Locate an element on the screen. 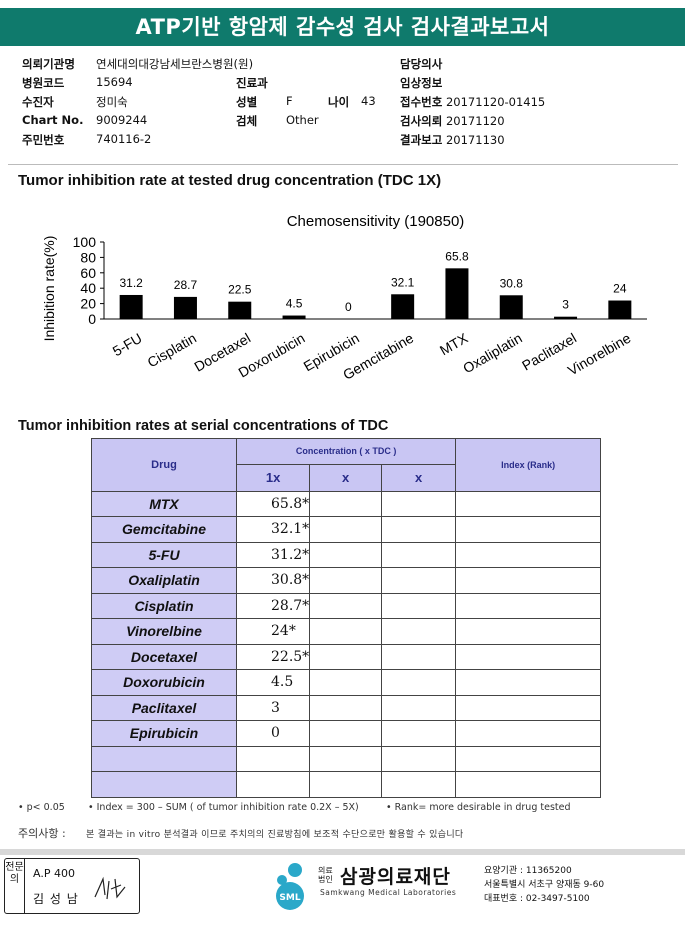 The height and width of the screenshot is (925, 685). y-tick-label: 100 is located at coordinates (85, 242).